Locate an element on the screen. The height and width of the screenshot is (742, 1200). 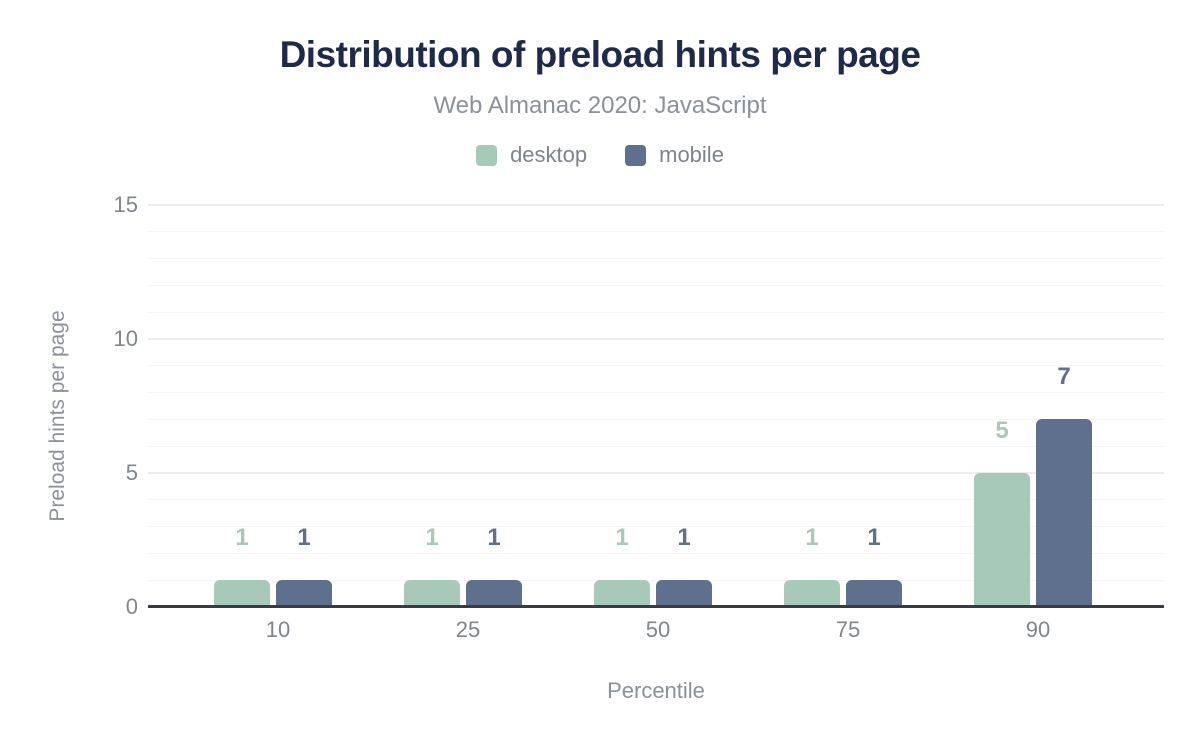
bar-mobile-p90 is located at coordinates (1064, 513).